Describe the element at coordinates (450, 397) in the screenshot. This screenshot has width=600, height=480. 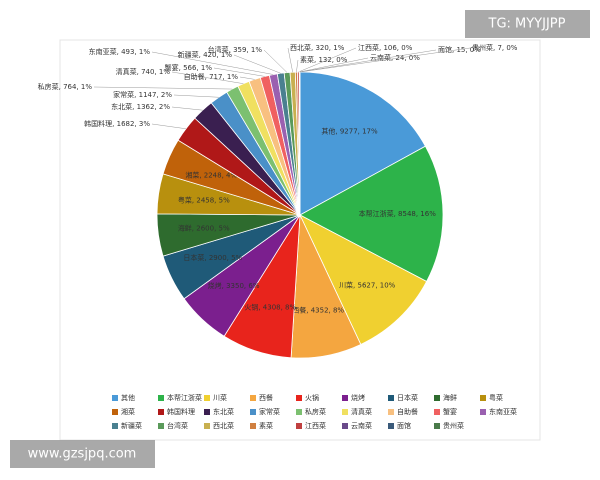
I see `legend-label: 海鲜` at that location.